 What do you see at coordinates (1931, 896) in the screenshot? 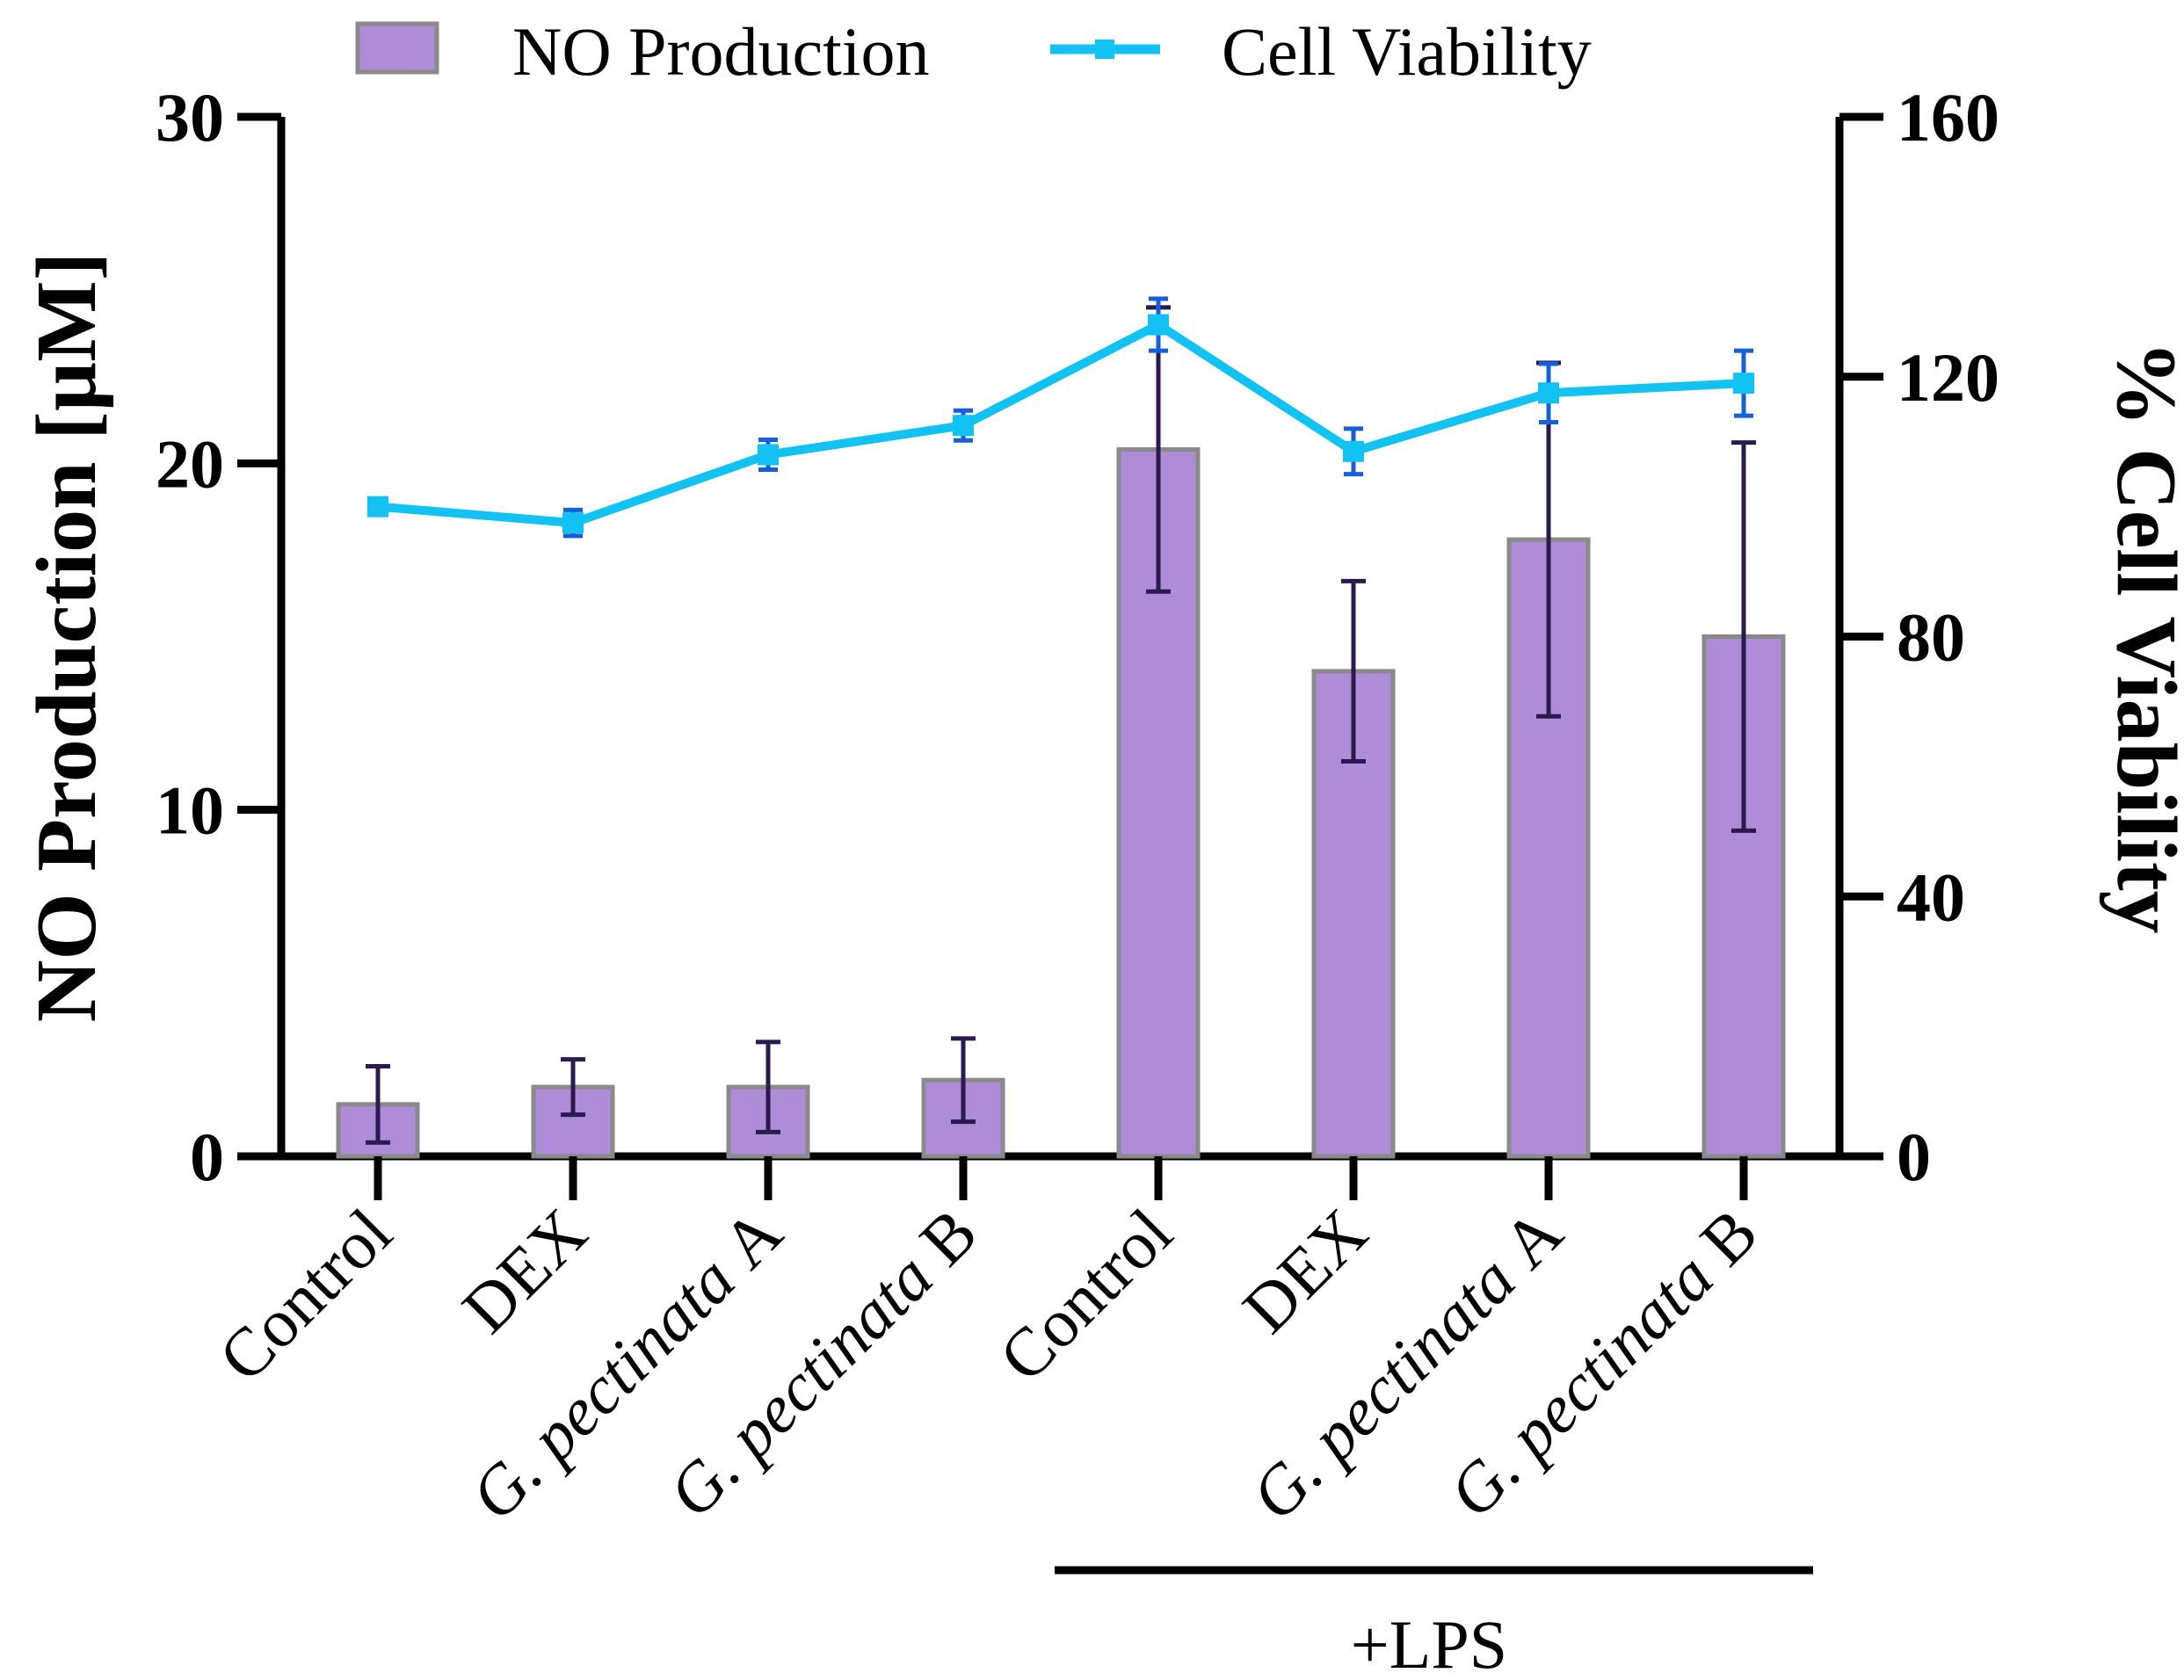
I see `right-tick-label: 40` at bounding box center [1931, 896].